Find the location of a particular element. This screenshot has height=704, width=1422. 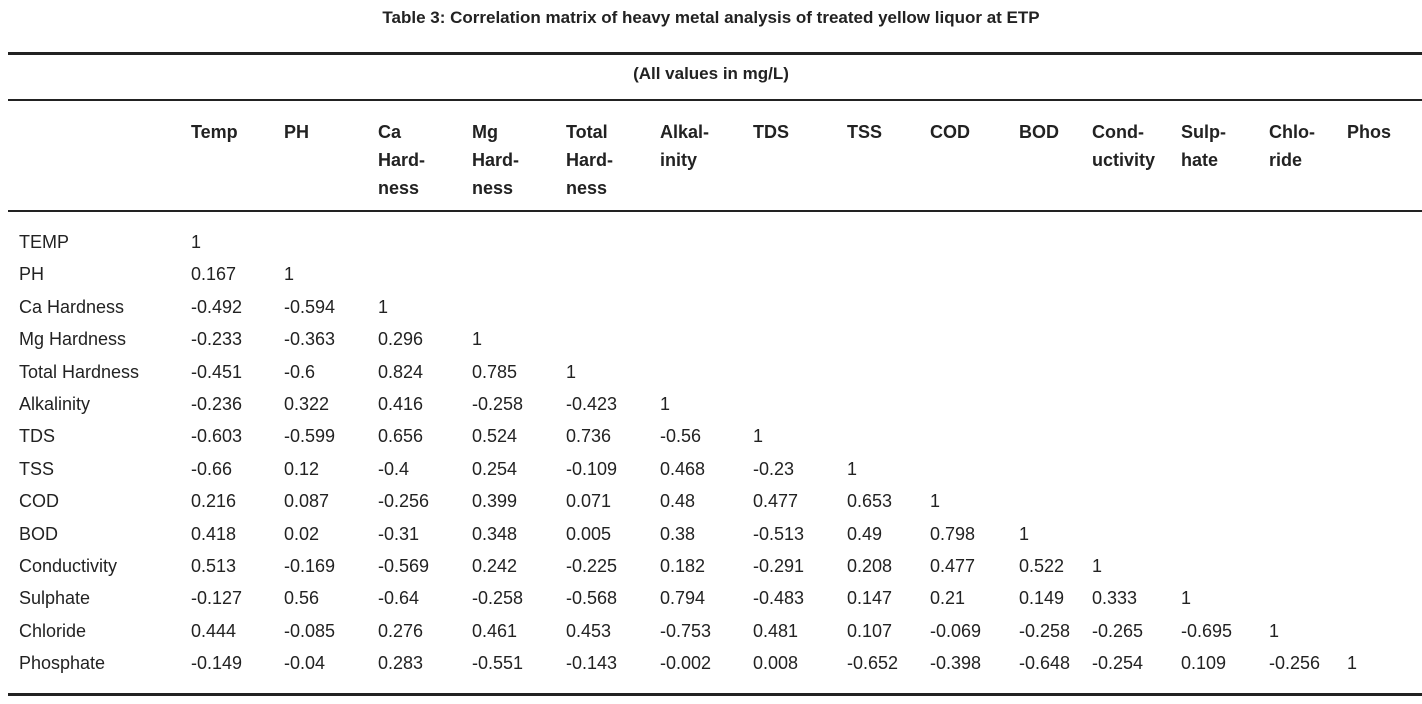

table-cell: 0.48 is located at coordinates (678, 501).